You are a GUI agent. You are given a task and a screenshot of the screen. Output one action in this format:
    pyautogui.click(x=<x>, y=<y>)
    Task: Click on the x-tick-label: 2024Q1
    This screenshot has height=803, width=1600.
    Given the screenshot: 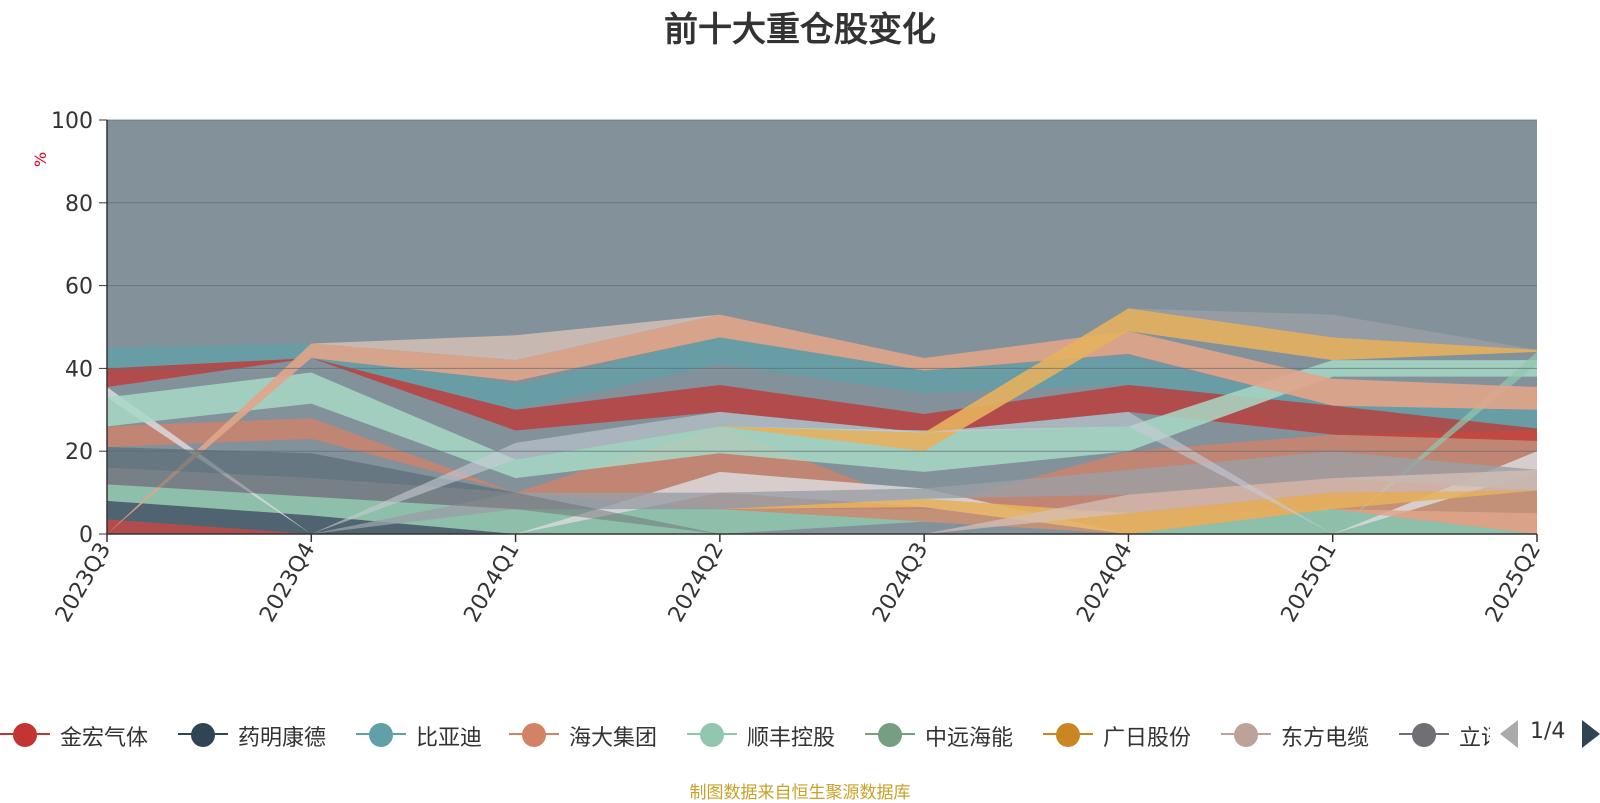 What is the action you would take?
    pyautogui.click(x=491, y=583)
    